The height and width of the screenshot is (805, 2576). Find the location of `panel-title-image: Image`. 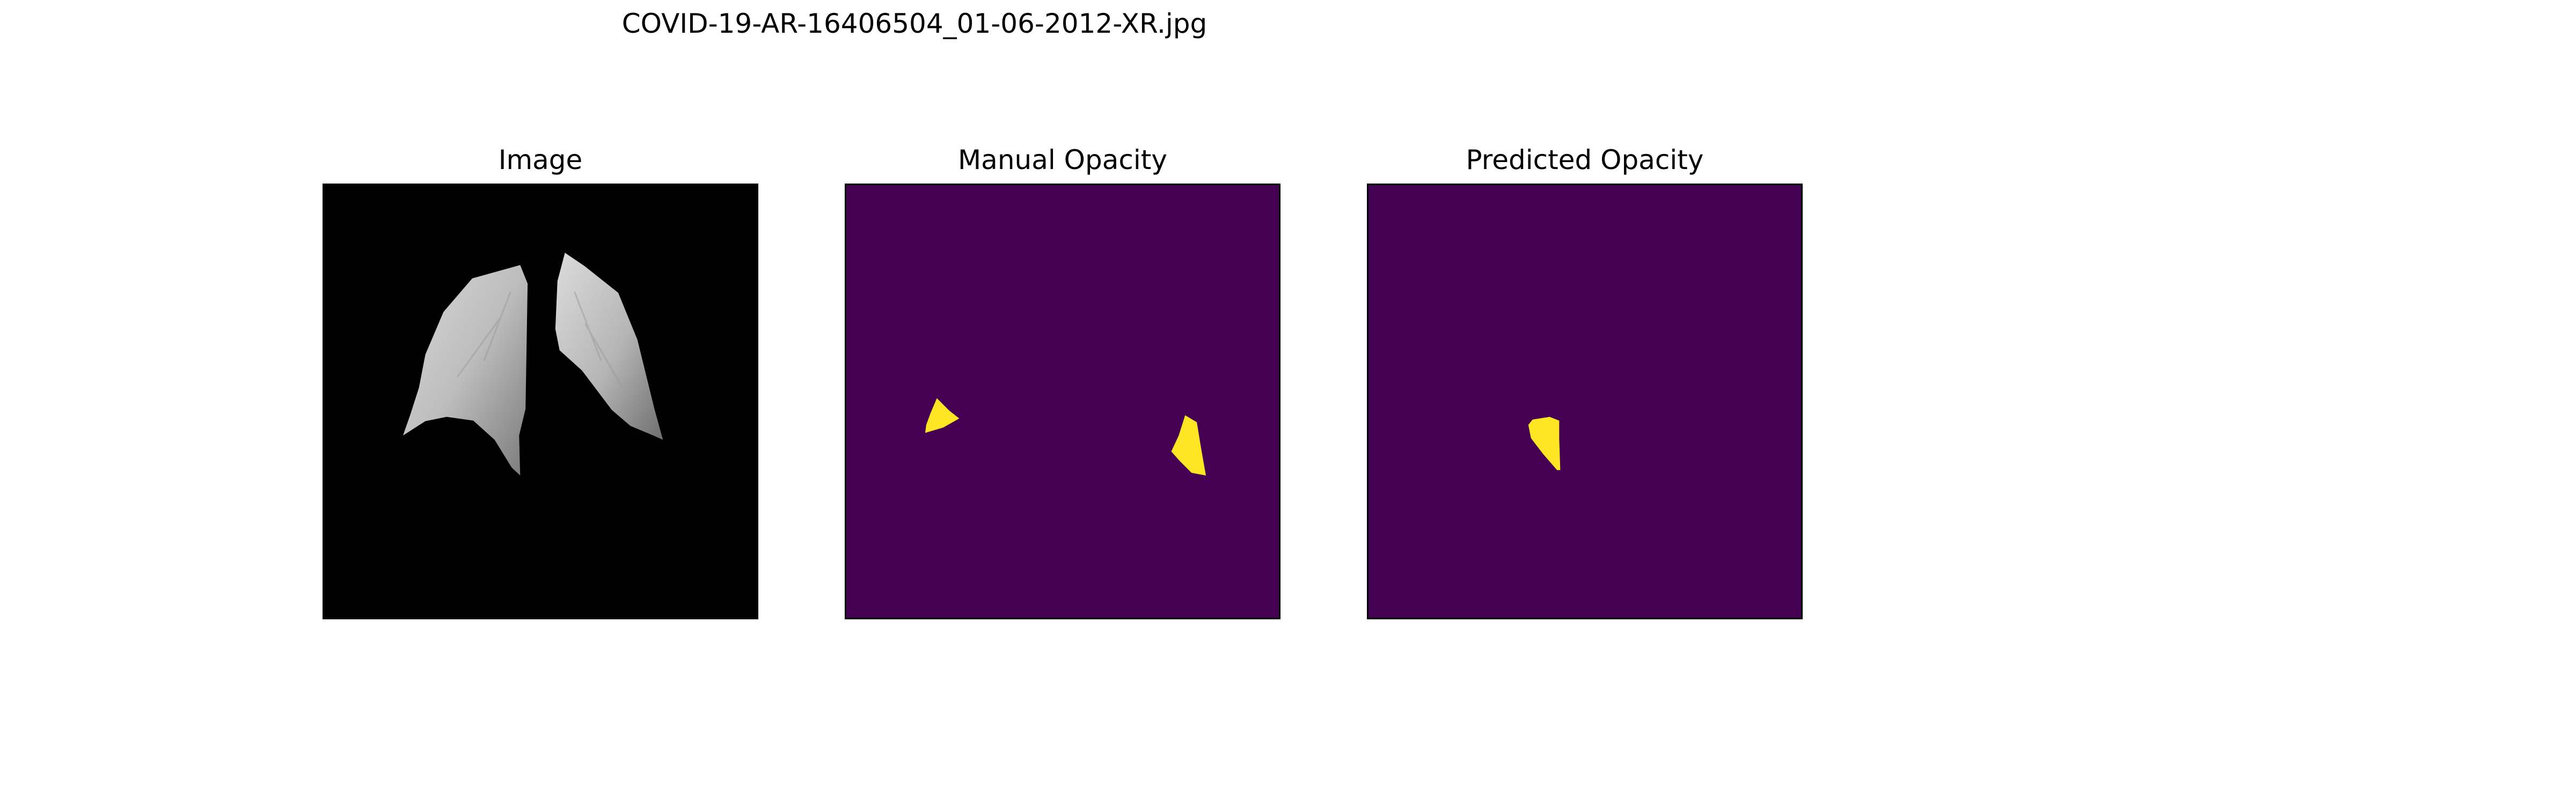

panel-title-image: Image is located at coordinates (540, 159).